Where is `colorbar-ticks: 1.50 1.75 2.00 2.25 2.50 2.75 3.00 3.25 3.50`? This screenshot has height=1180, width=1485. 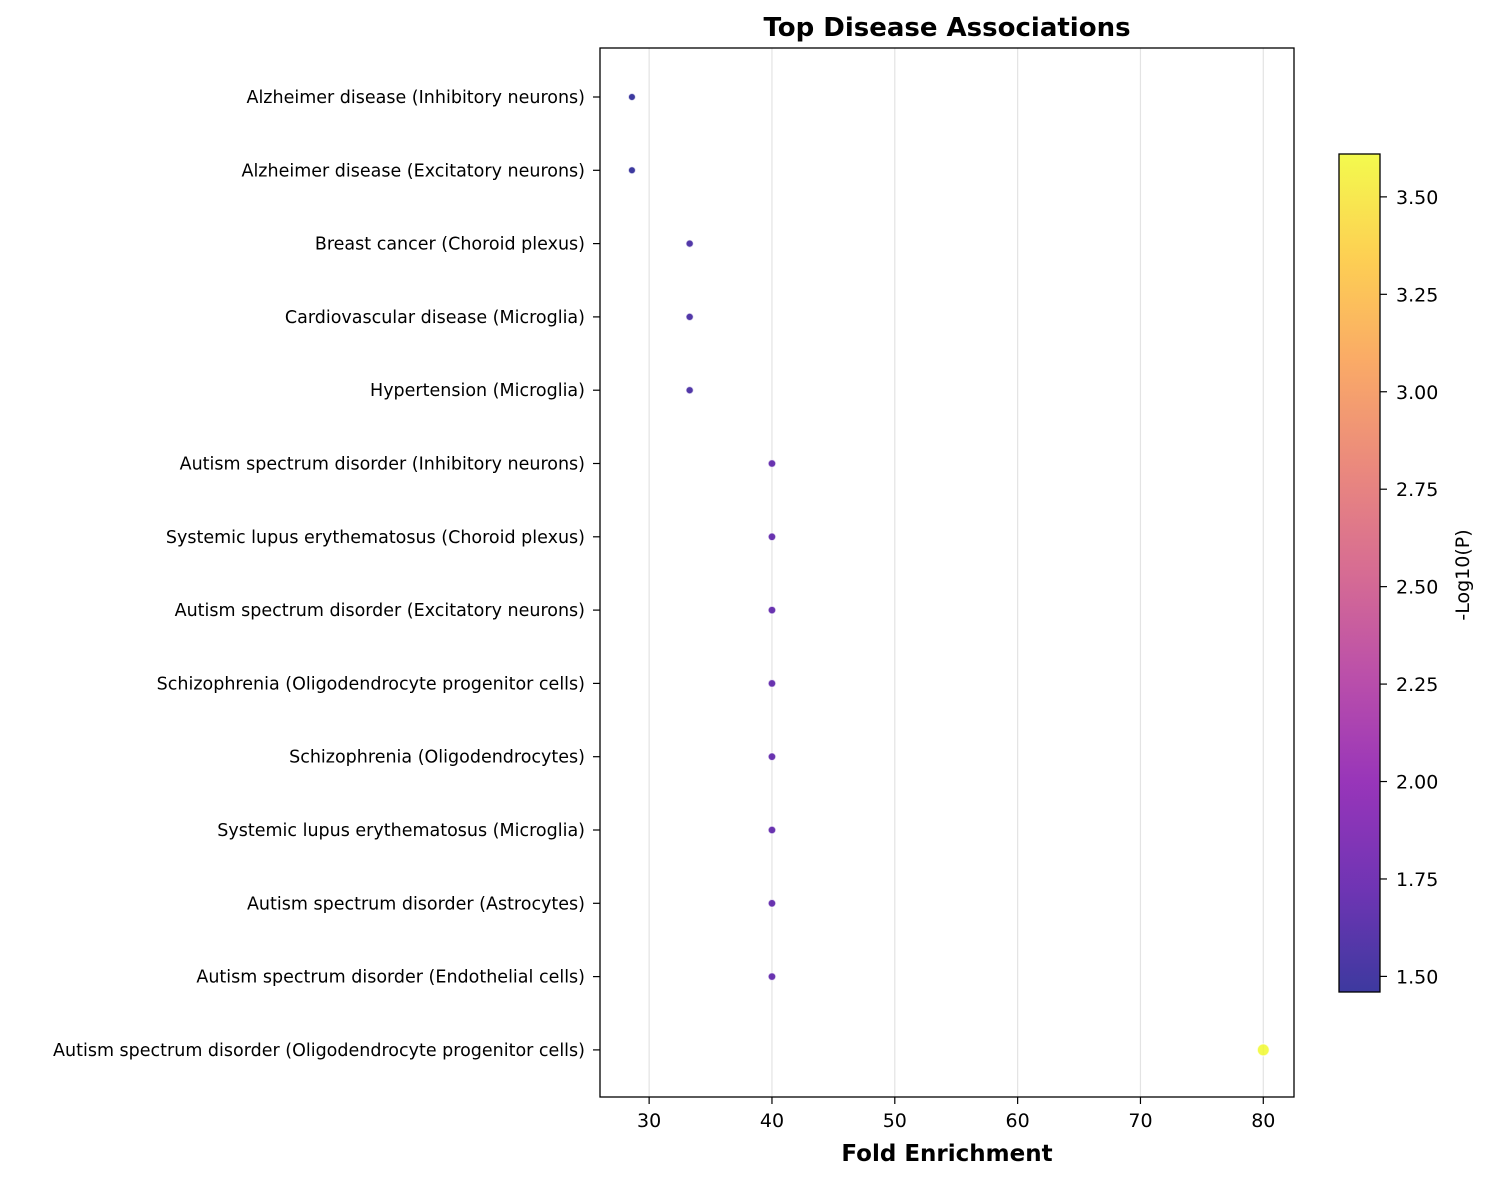
colorbar-ticks: 1.50 1.75 2.00 2.25 2.50 2.75 3.00 3.25 3.50 is located at coordinates (1409, 587).